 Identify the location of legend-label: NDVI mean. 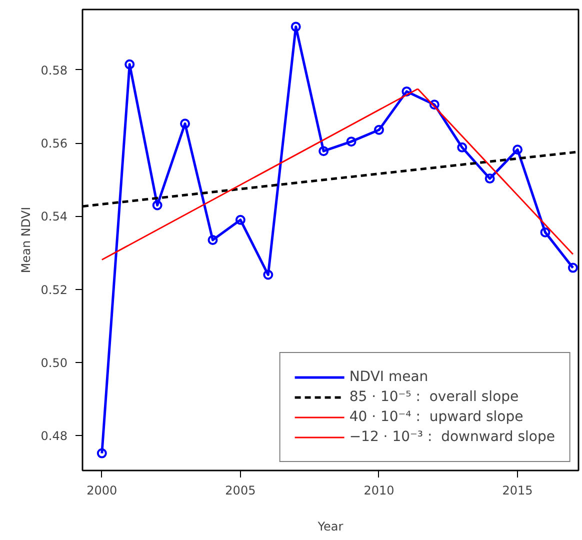
(388, 377).